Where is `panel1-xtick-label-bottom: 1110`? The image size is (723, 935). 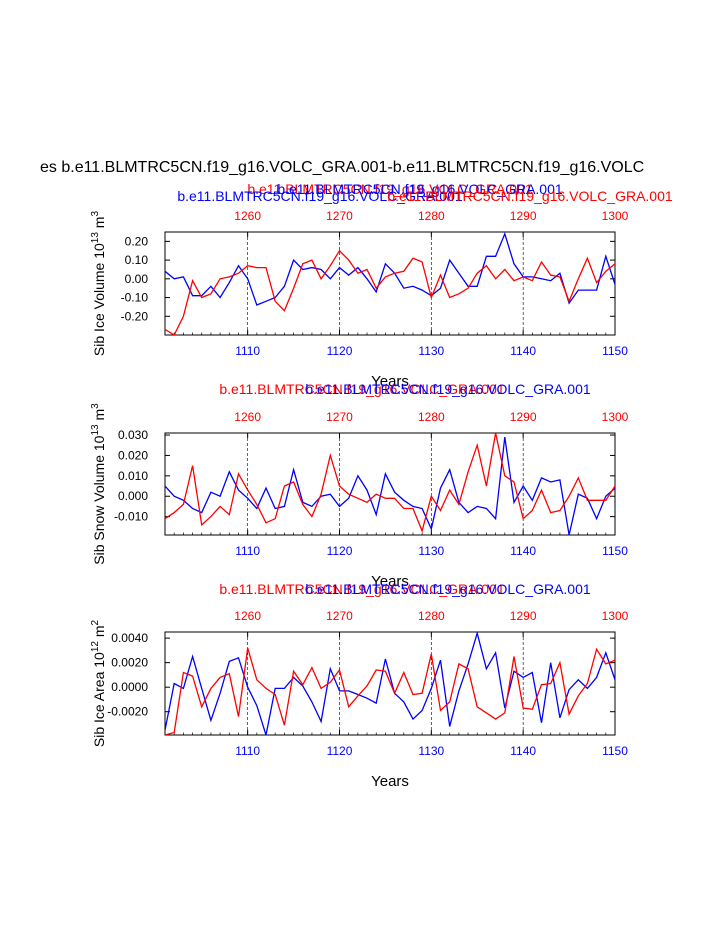 panel1-xtick-label-bottom: 1110 is located at coordinates (247, 351).